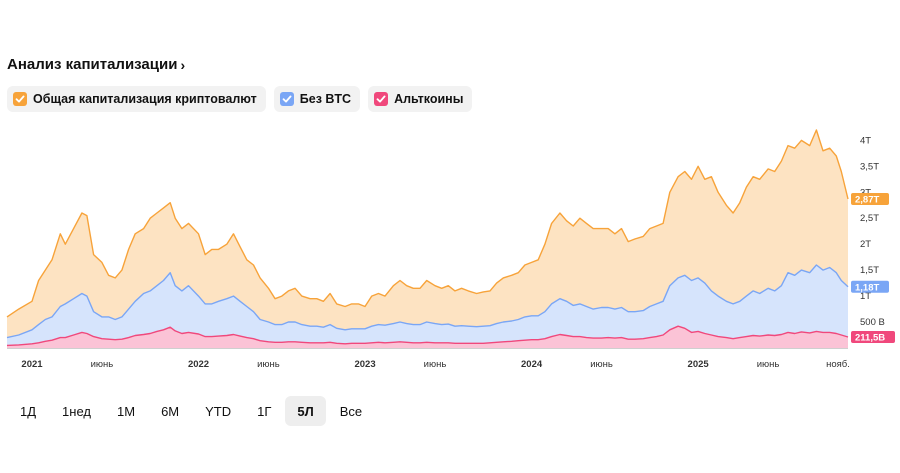 This screenshot has height=473, width=900. I want to click on range-6m: 6М, so click(170, 411).